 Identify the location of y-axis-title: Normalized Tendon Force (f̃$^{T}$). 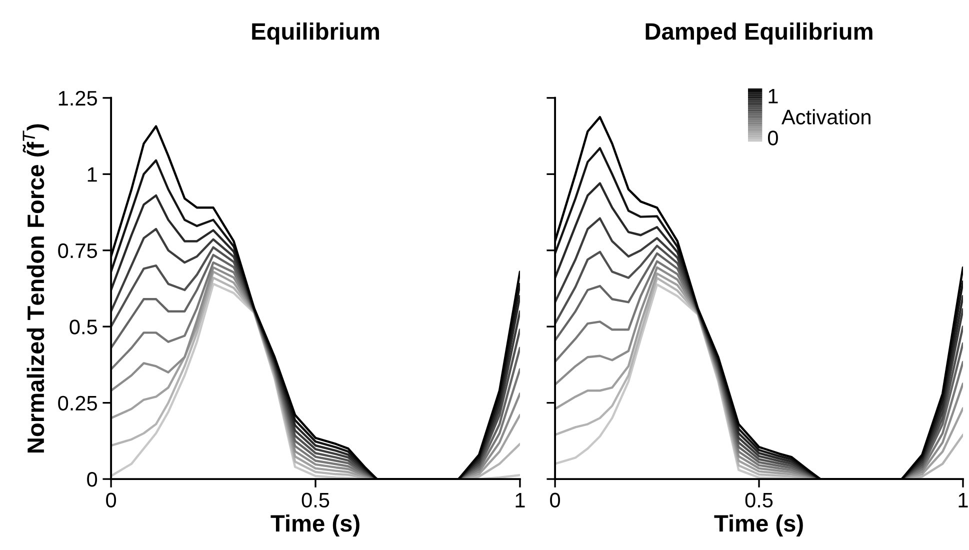
(35, 288).